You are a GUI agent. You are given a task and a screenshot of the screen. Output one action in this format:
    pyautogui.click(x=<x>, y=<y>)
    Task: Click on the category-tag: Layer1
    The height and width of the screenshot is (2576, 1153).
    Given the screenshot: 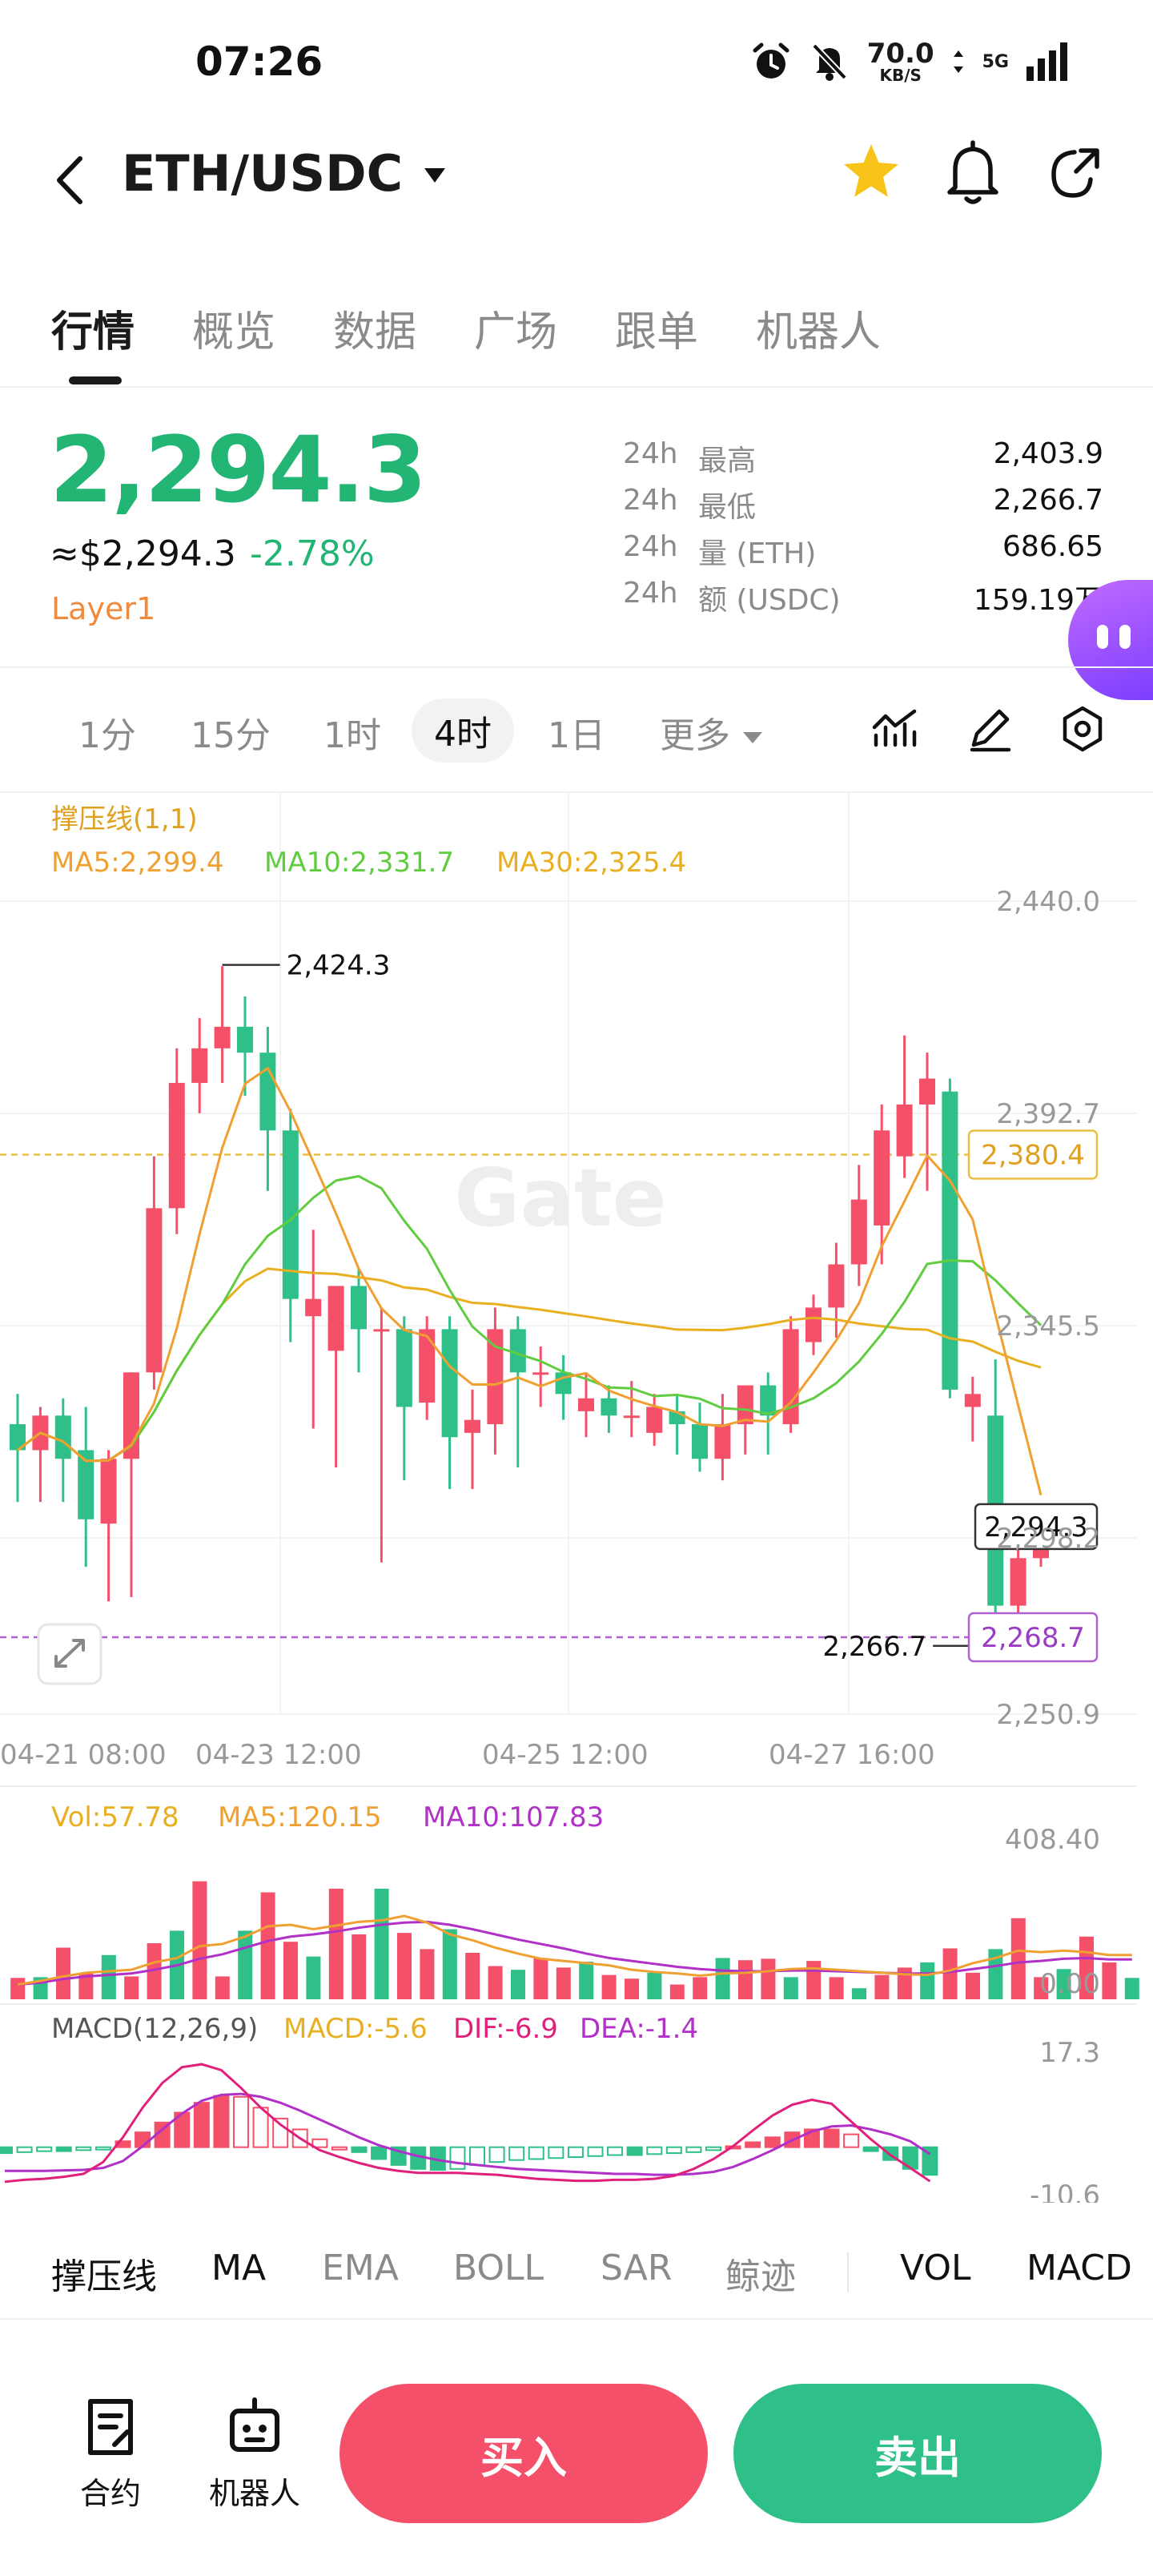 What is the action you would take?
    pyautogui.click(x=104, y=609)
    